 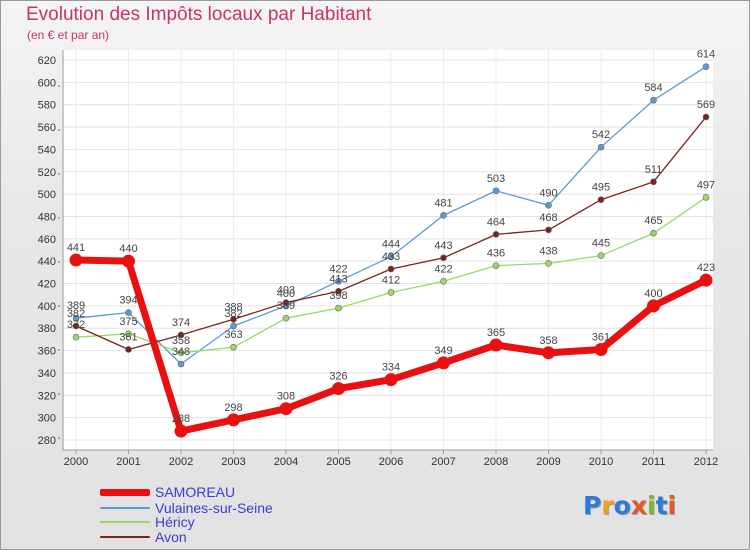 What do you see at coordinates (47, 83) in the screenshot?
I see `y-tick-label: 600` at bounding box center [47, 83].